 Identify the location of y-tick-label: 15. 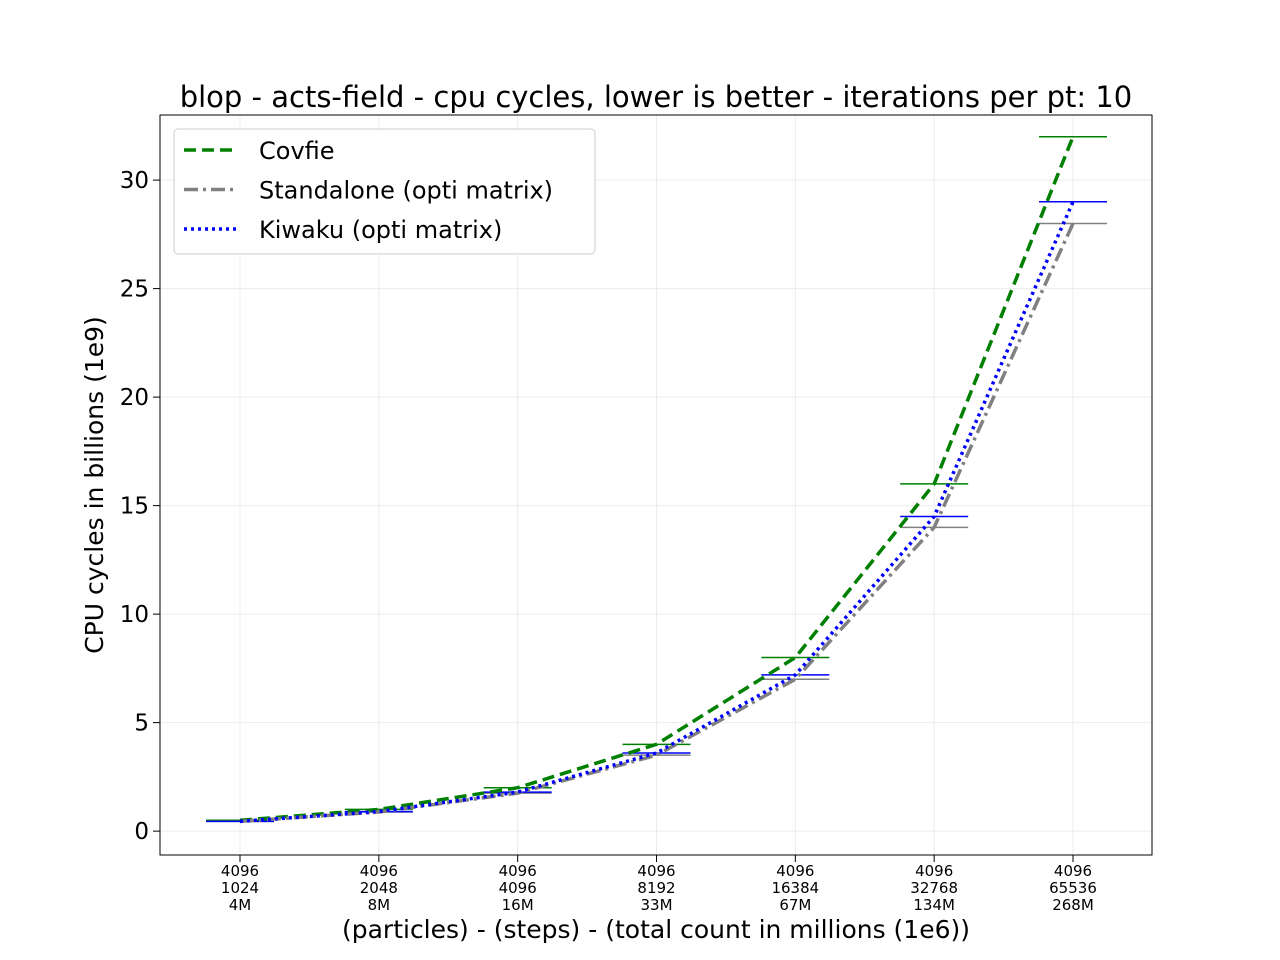
(134, 507).